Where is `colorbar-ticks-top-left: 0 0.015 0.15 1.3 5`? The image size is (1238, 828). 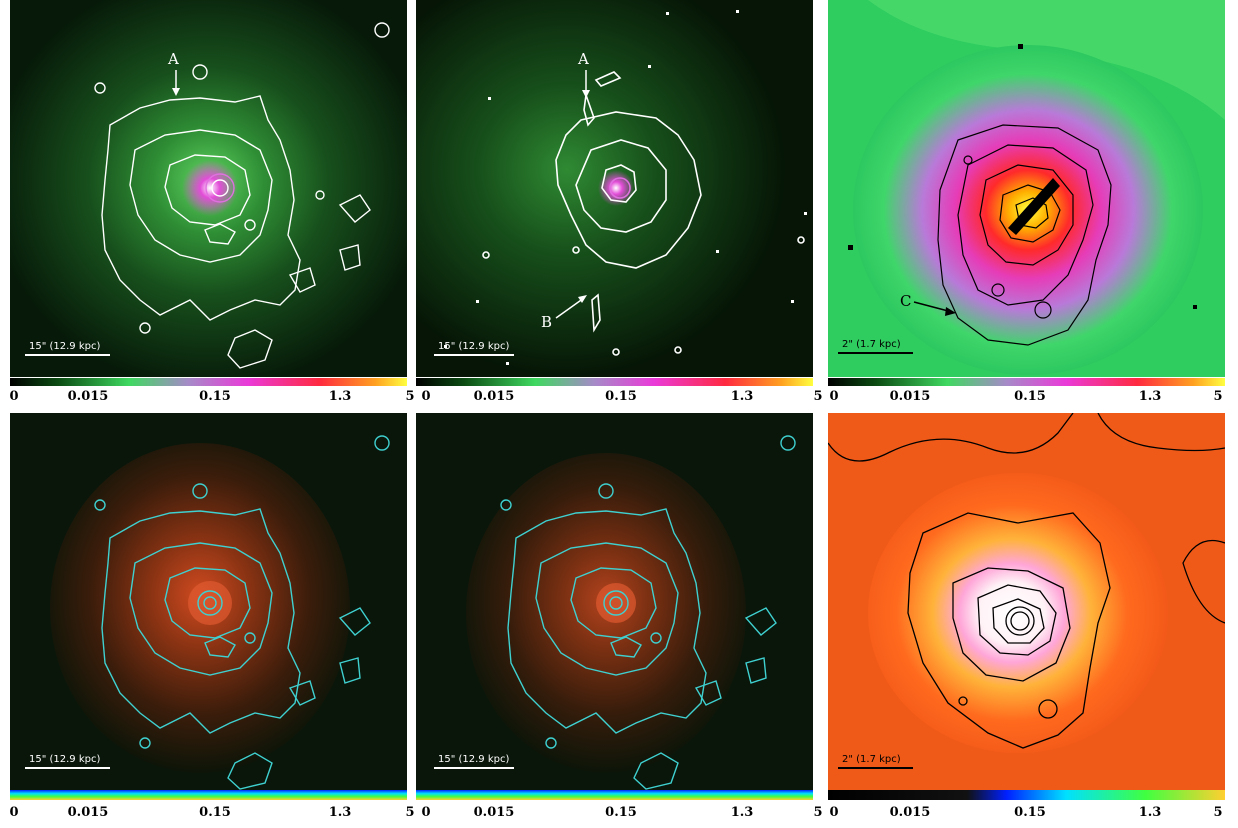
colorbar-ticks-top-left: 0 0.015 0.15 1.3 5 is located at coordinates (211, 397).